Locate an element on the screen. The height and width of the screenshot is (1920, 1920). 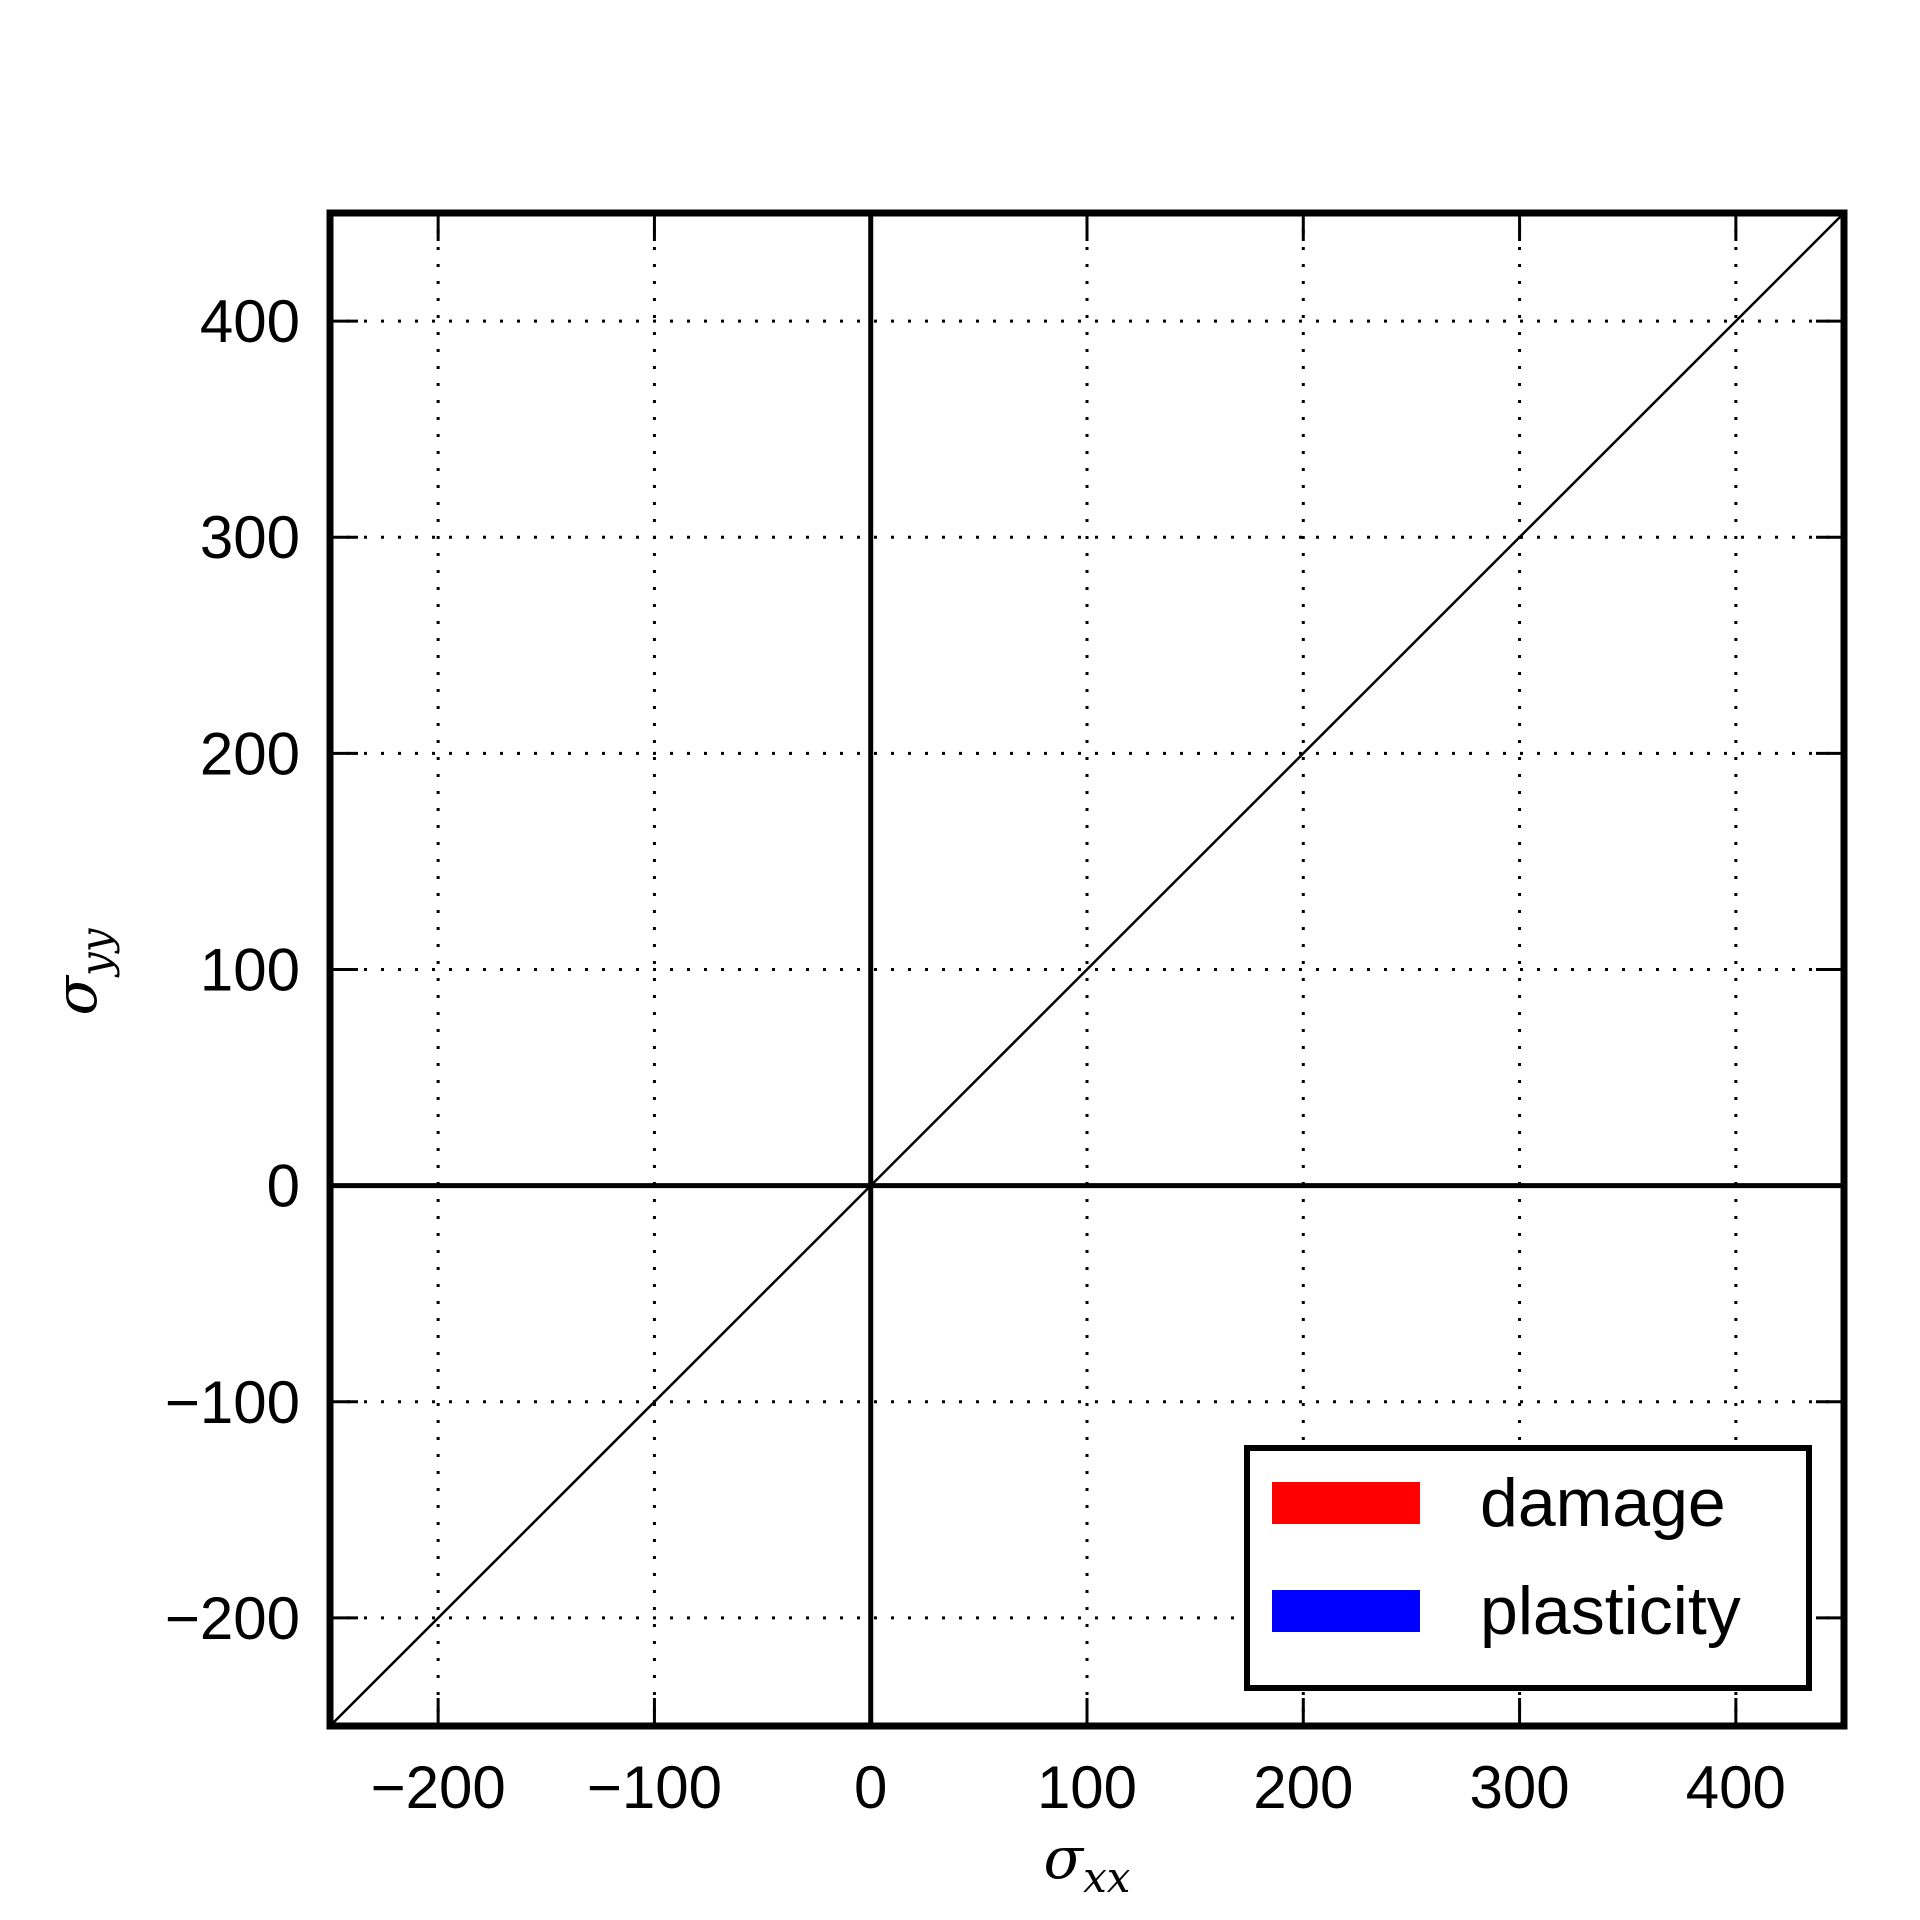
x-tick-label: 100 is located at coordinates (1087, 1787).